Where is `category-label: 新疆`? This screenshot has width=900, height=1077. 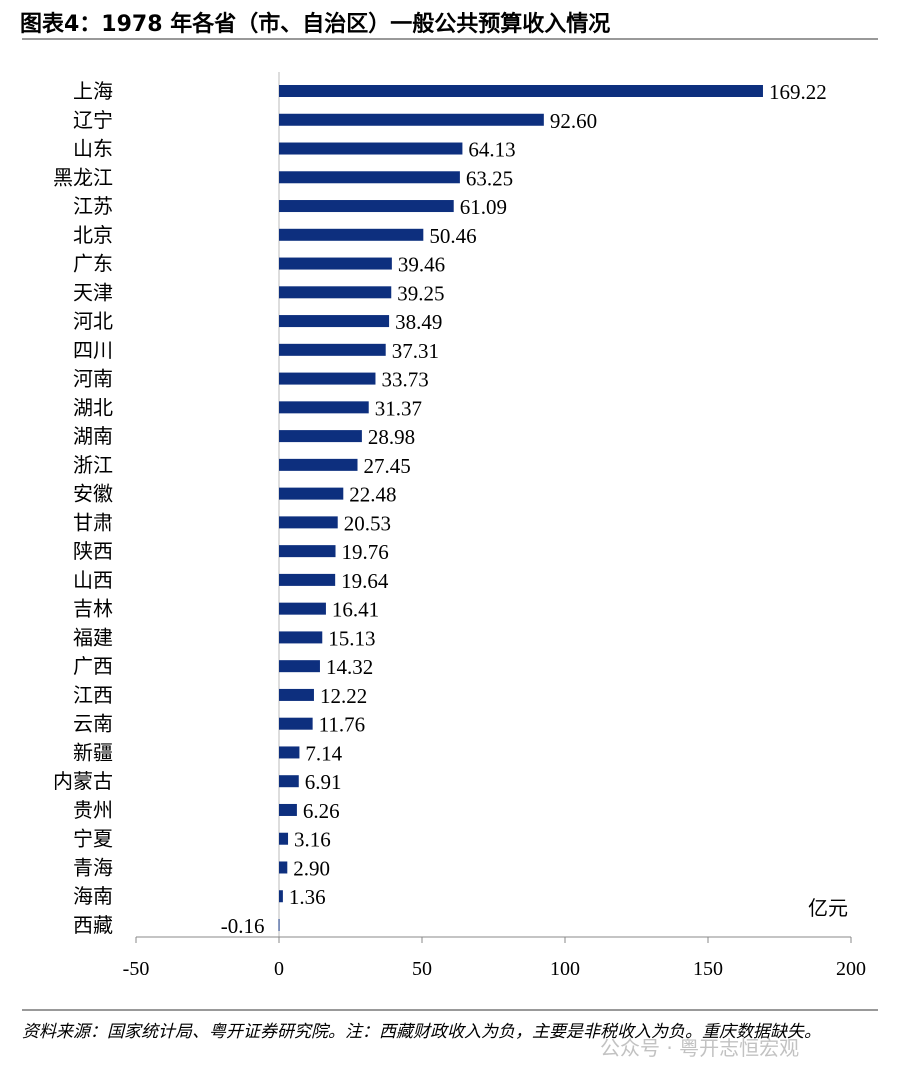 category-label: 新疆 is located at coordinates (93, 752).